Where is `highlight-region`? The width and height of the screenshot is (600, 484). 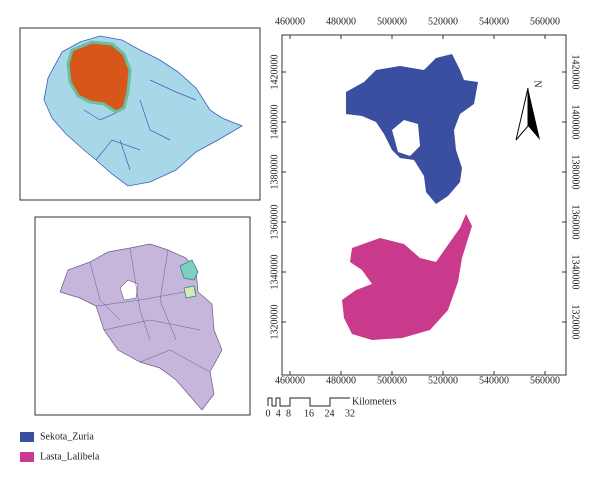
highlight-region is located at coordinates (99, 77).